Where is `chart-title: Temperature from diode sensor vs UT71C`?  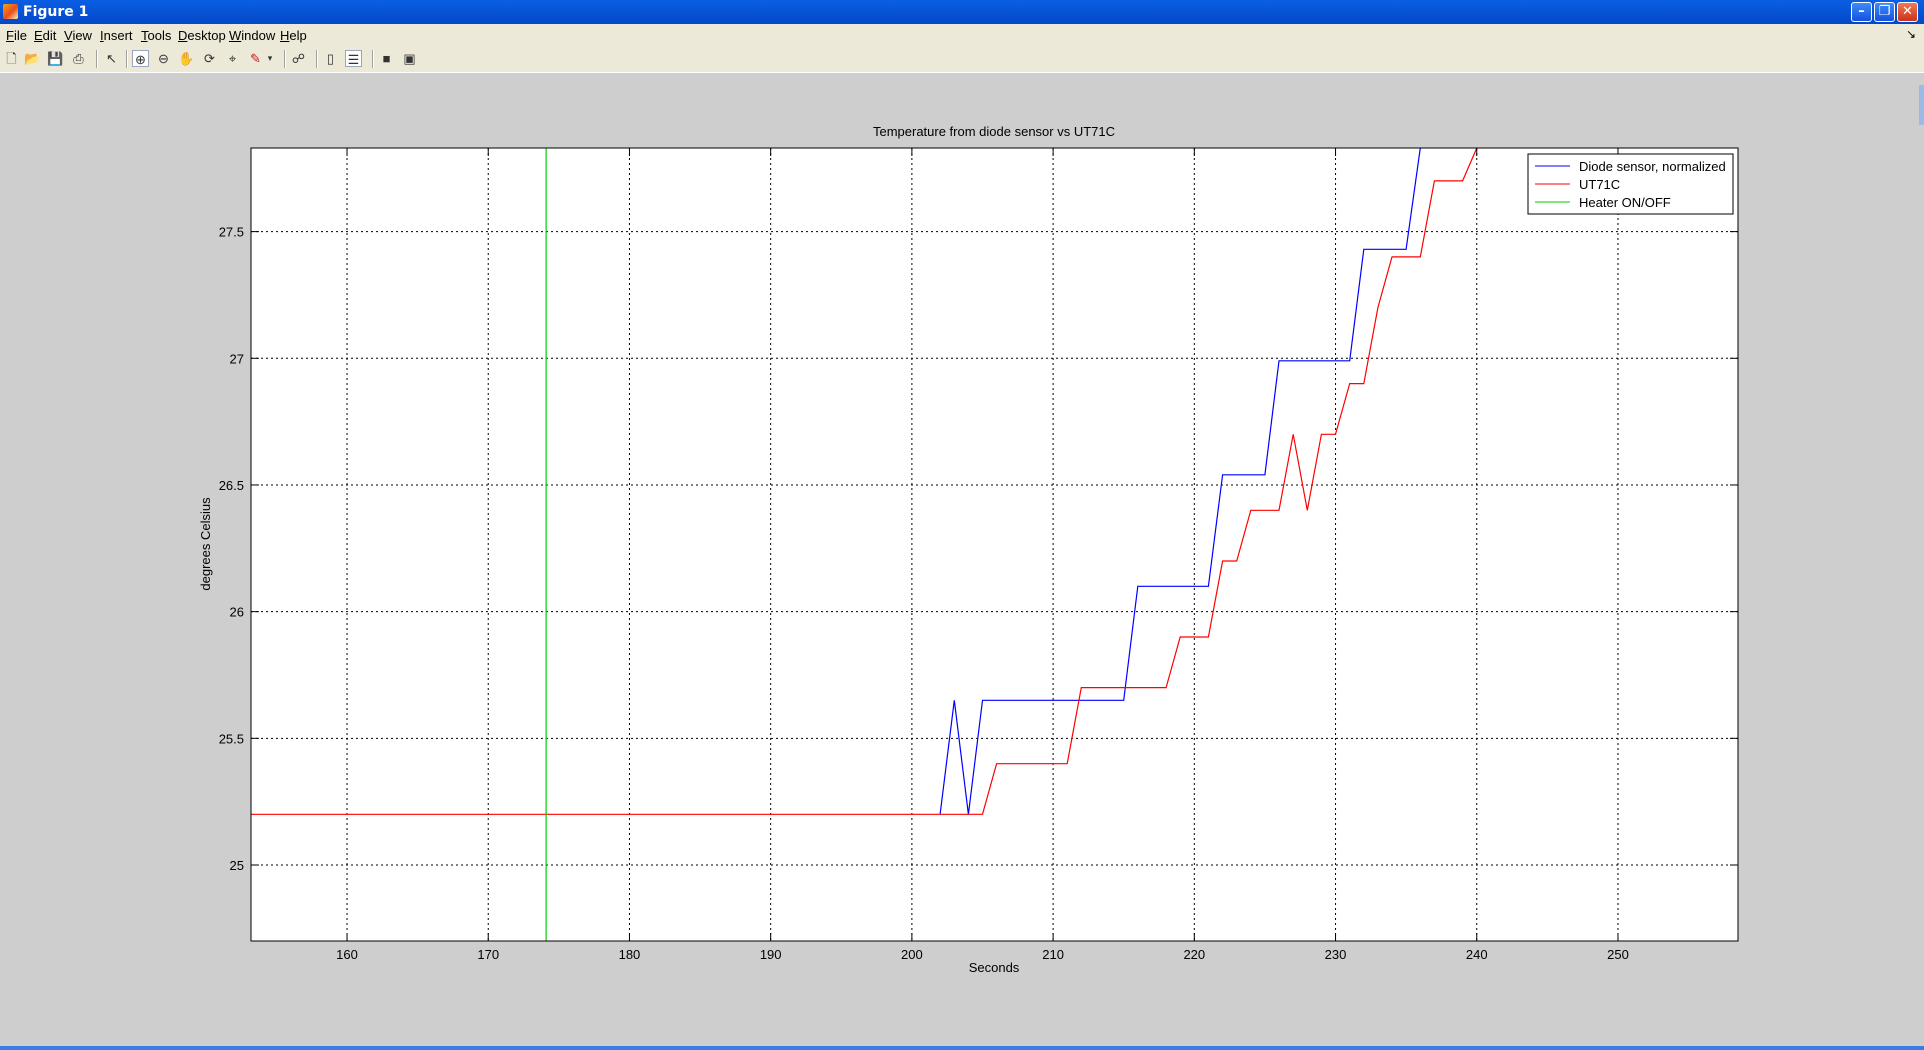 chart-title: Temperature from diode sensor vs UT71C is located at coordinates (994, 131).